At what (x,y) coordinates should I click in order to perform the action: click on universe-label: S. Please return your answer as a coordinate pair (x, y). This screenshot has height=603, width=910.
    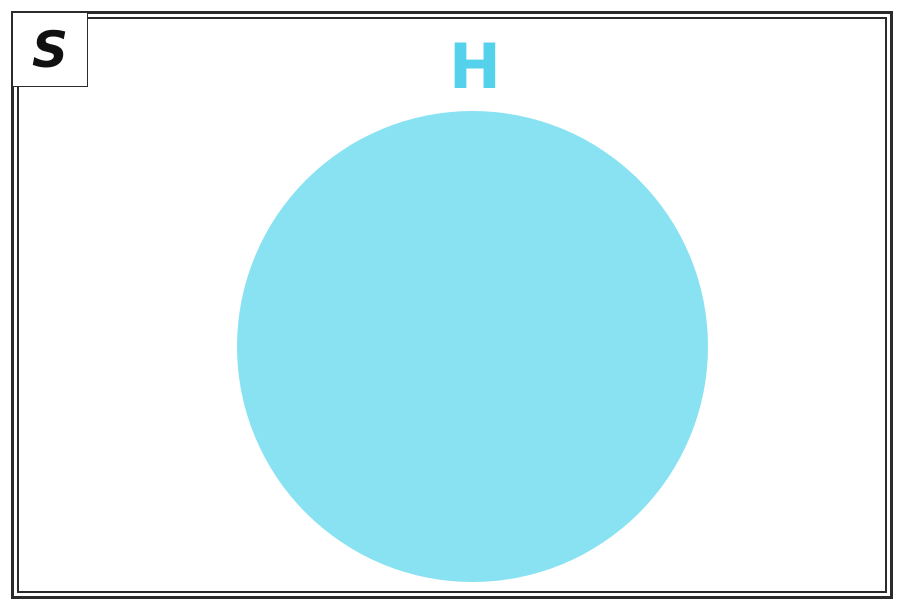
    Looking at the image, I should click on (49, 49).